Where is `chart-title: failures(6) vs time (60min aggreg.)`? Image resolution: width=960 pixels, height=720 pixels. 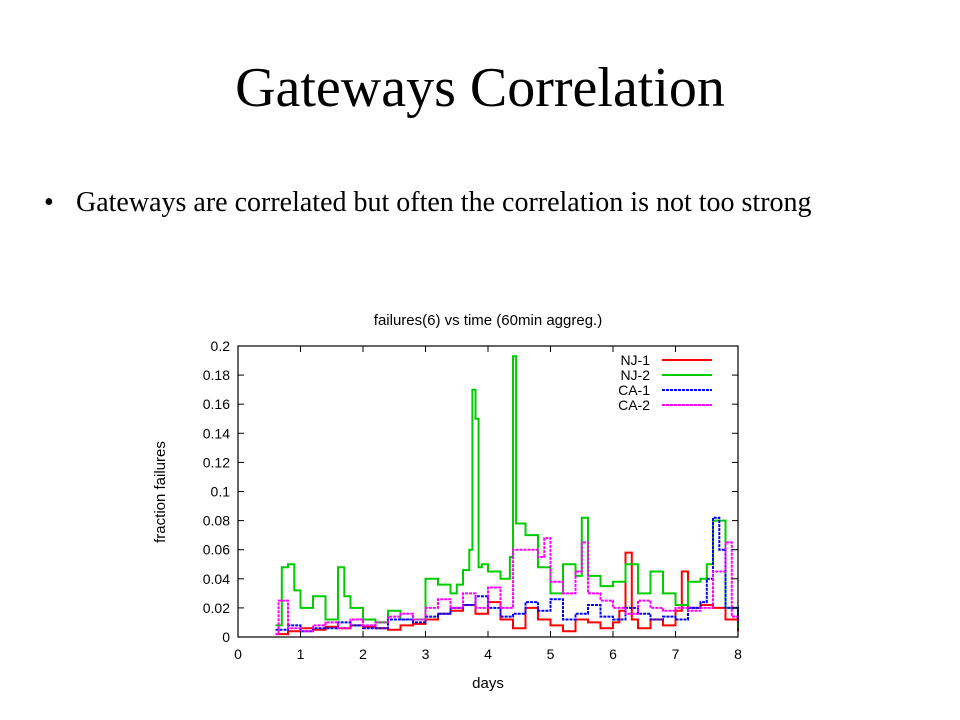
chart-title: failures(6) vs time (60min aggreg.) is located at coordinates (488, 320).